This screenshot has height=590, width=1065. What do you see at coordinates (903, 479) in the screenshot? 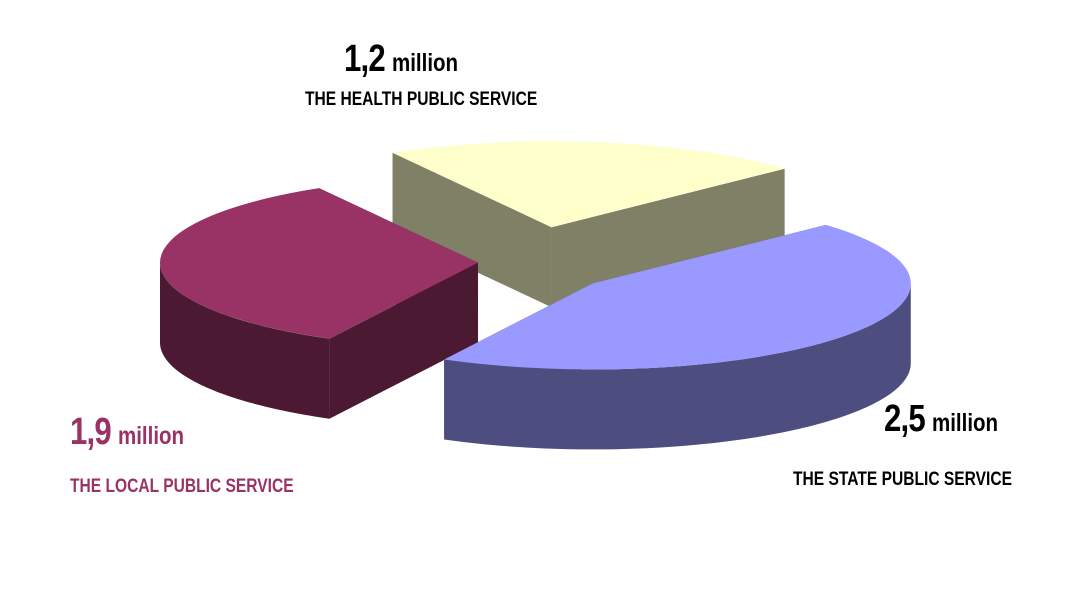
I see `category-label-state: THE STATE PUBLIC SERVICE` at bounding box center [903, 479].